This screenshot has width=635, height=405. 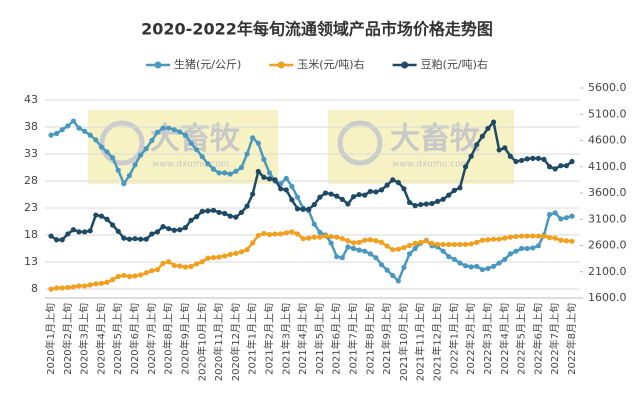 I want to click on x-tick-label: 2020年6月上旬, so click(x=134, y=339).